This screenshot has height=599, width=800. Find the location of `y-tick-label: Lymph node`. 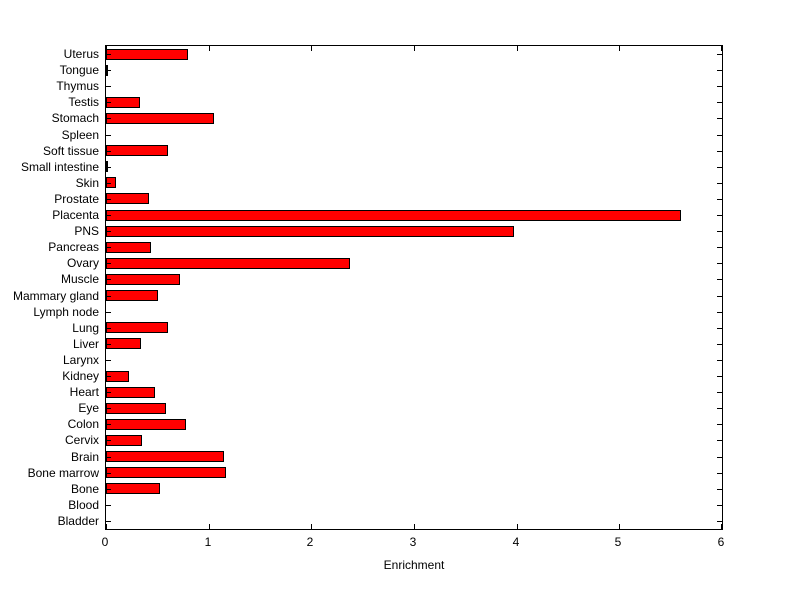

y-tick-label: Lymph node is located at coordinates (66, 312).